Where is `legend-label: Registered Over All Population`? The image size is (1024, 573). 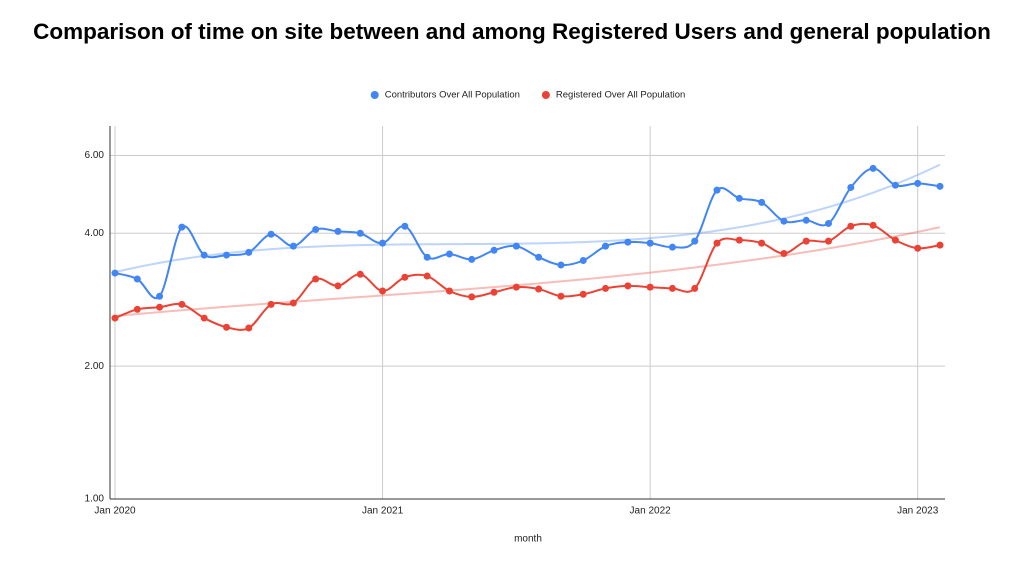 legend-label: Registered Over All Population is located at coordinates (620, 95).